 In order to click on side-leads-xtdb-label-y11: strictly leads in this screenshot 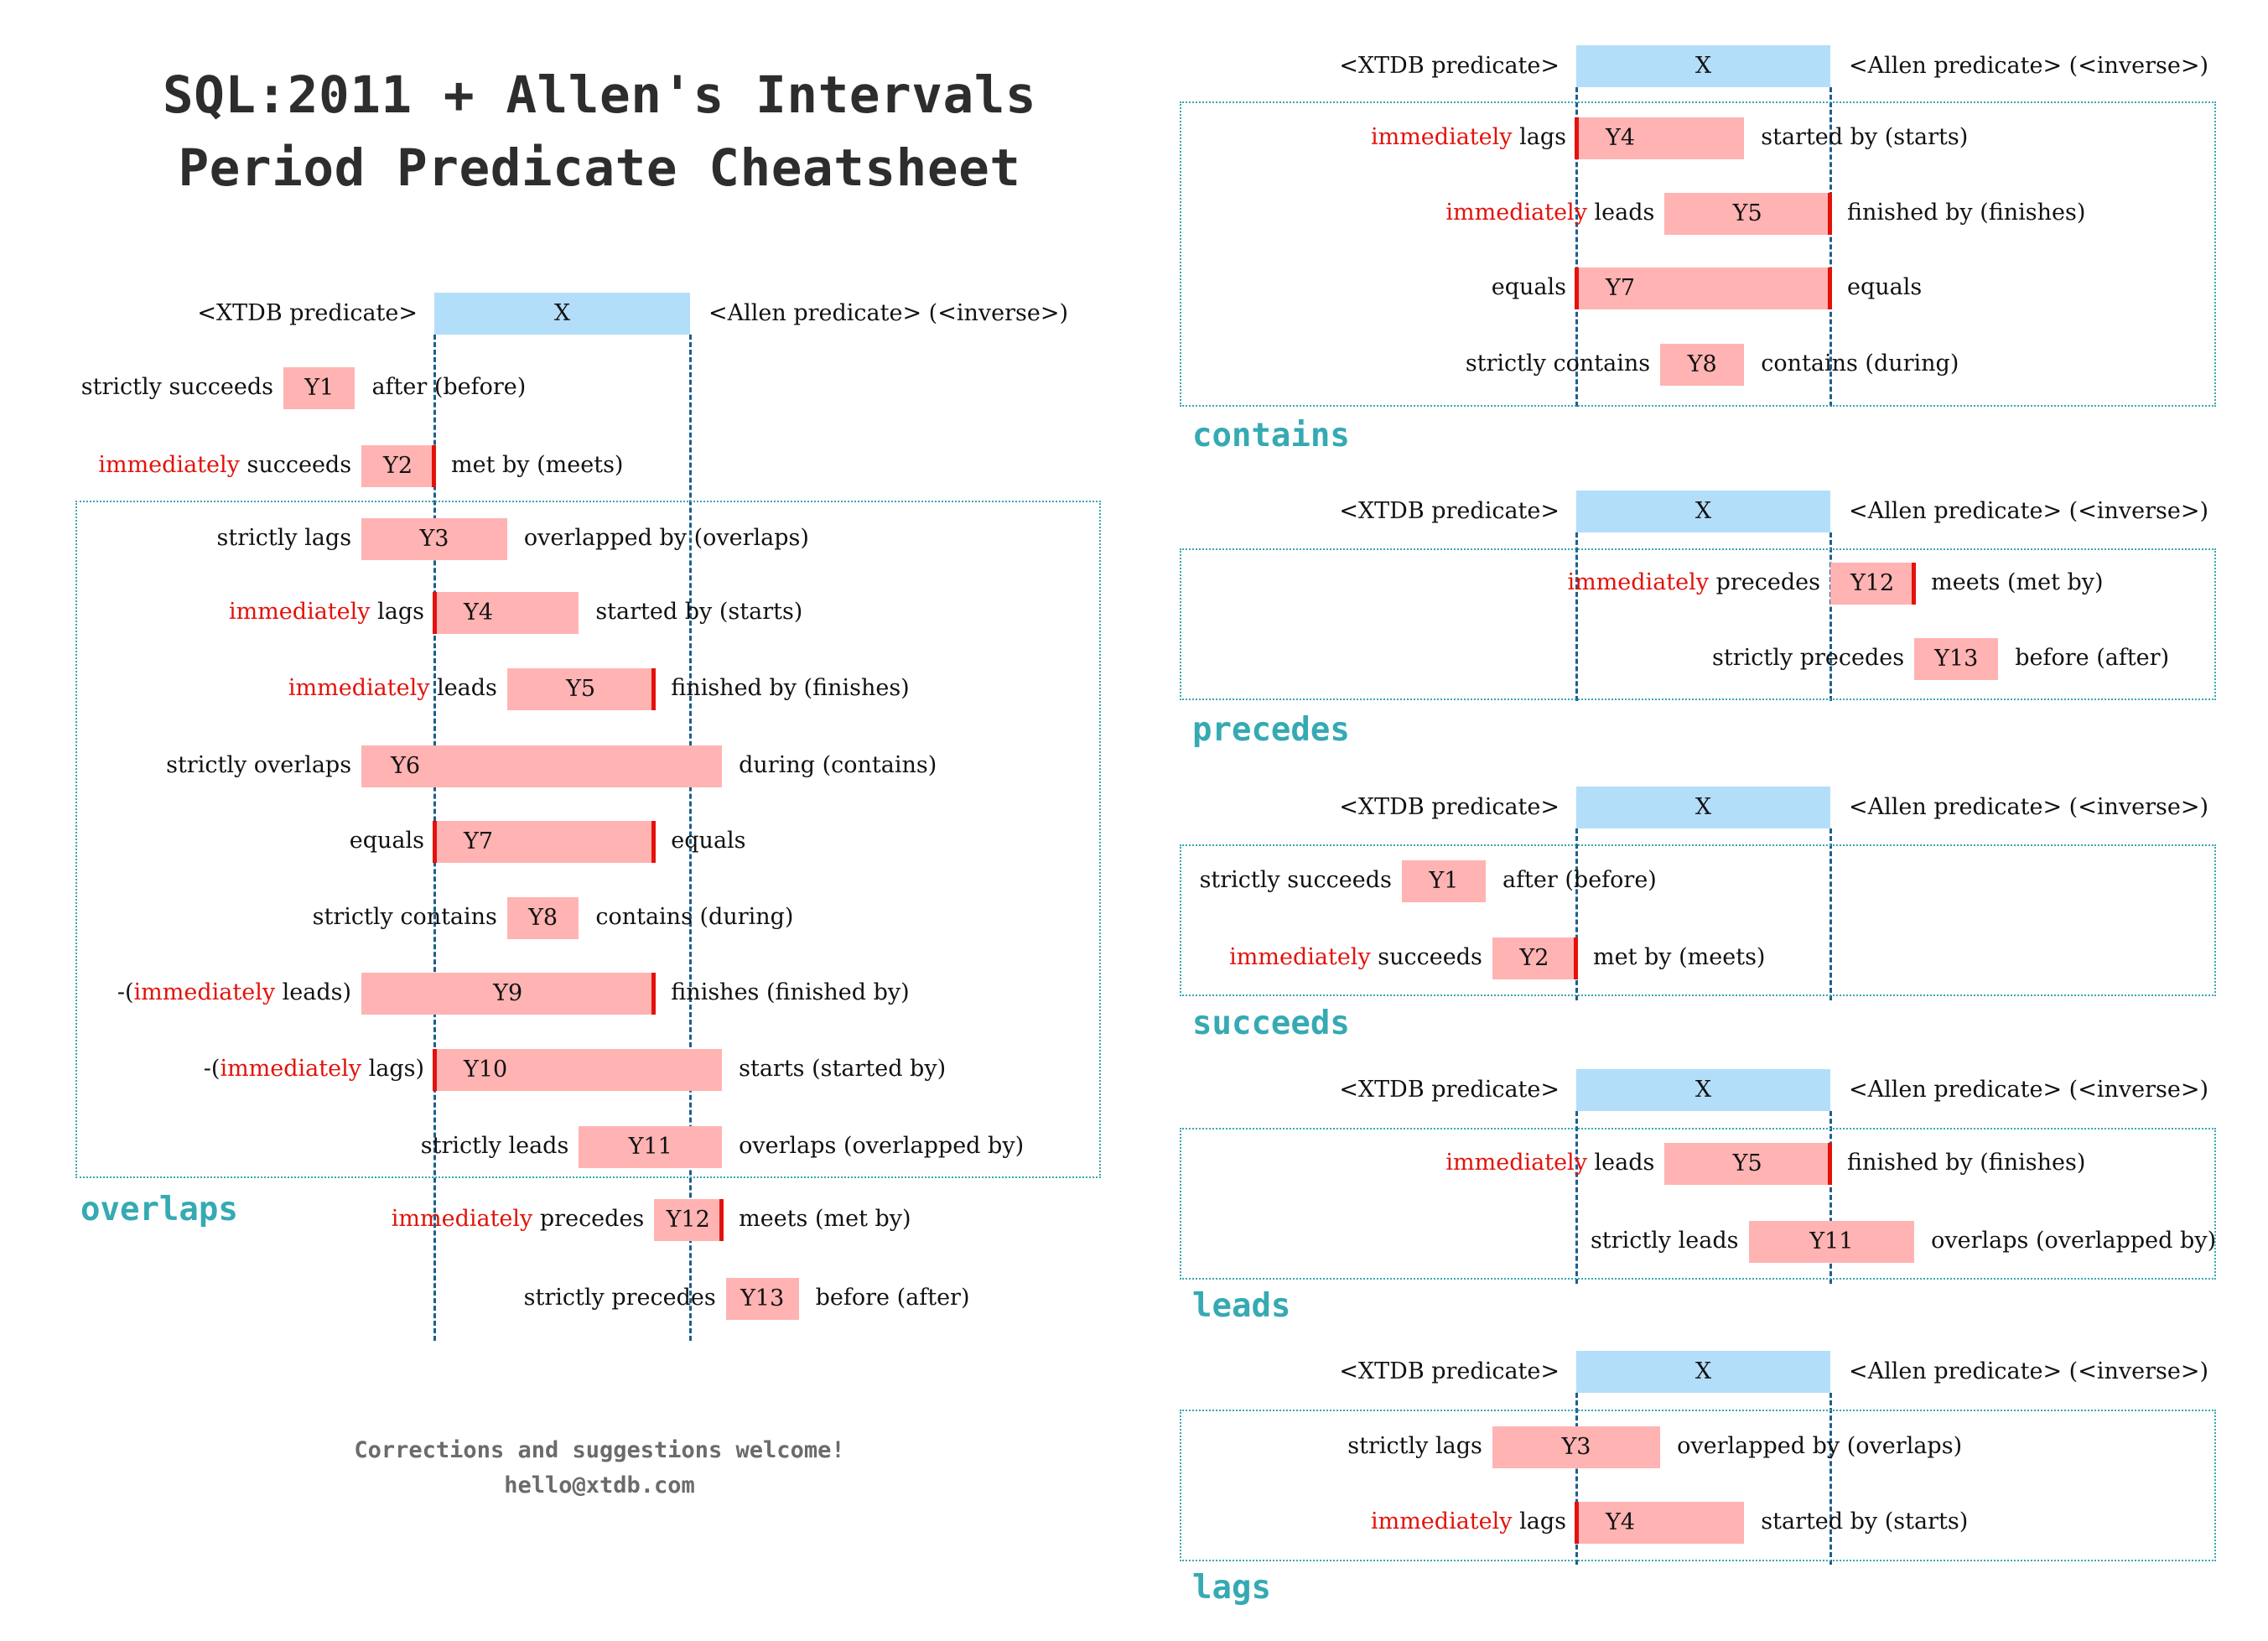, I will do `click(1665, 1240)`.